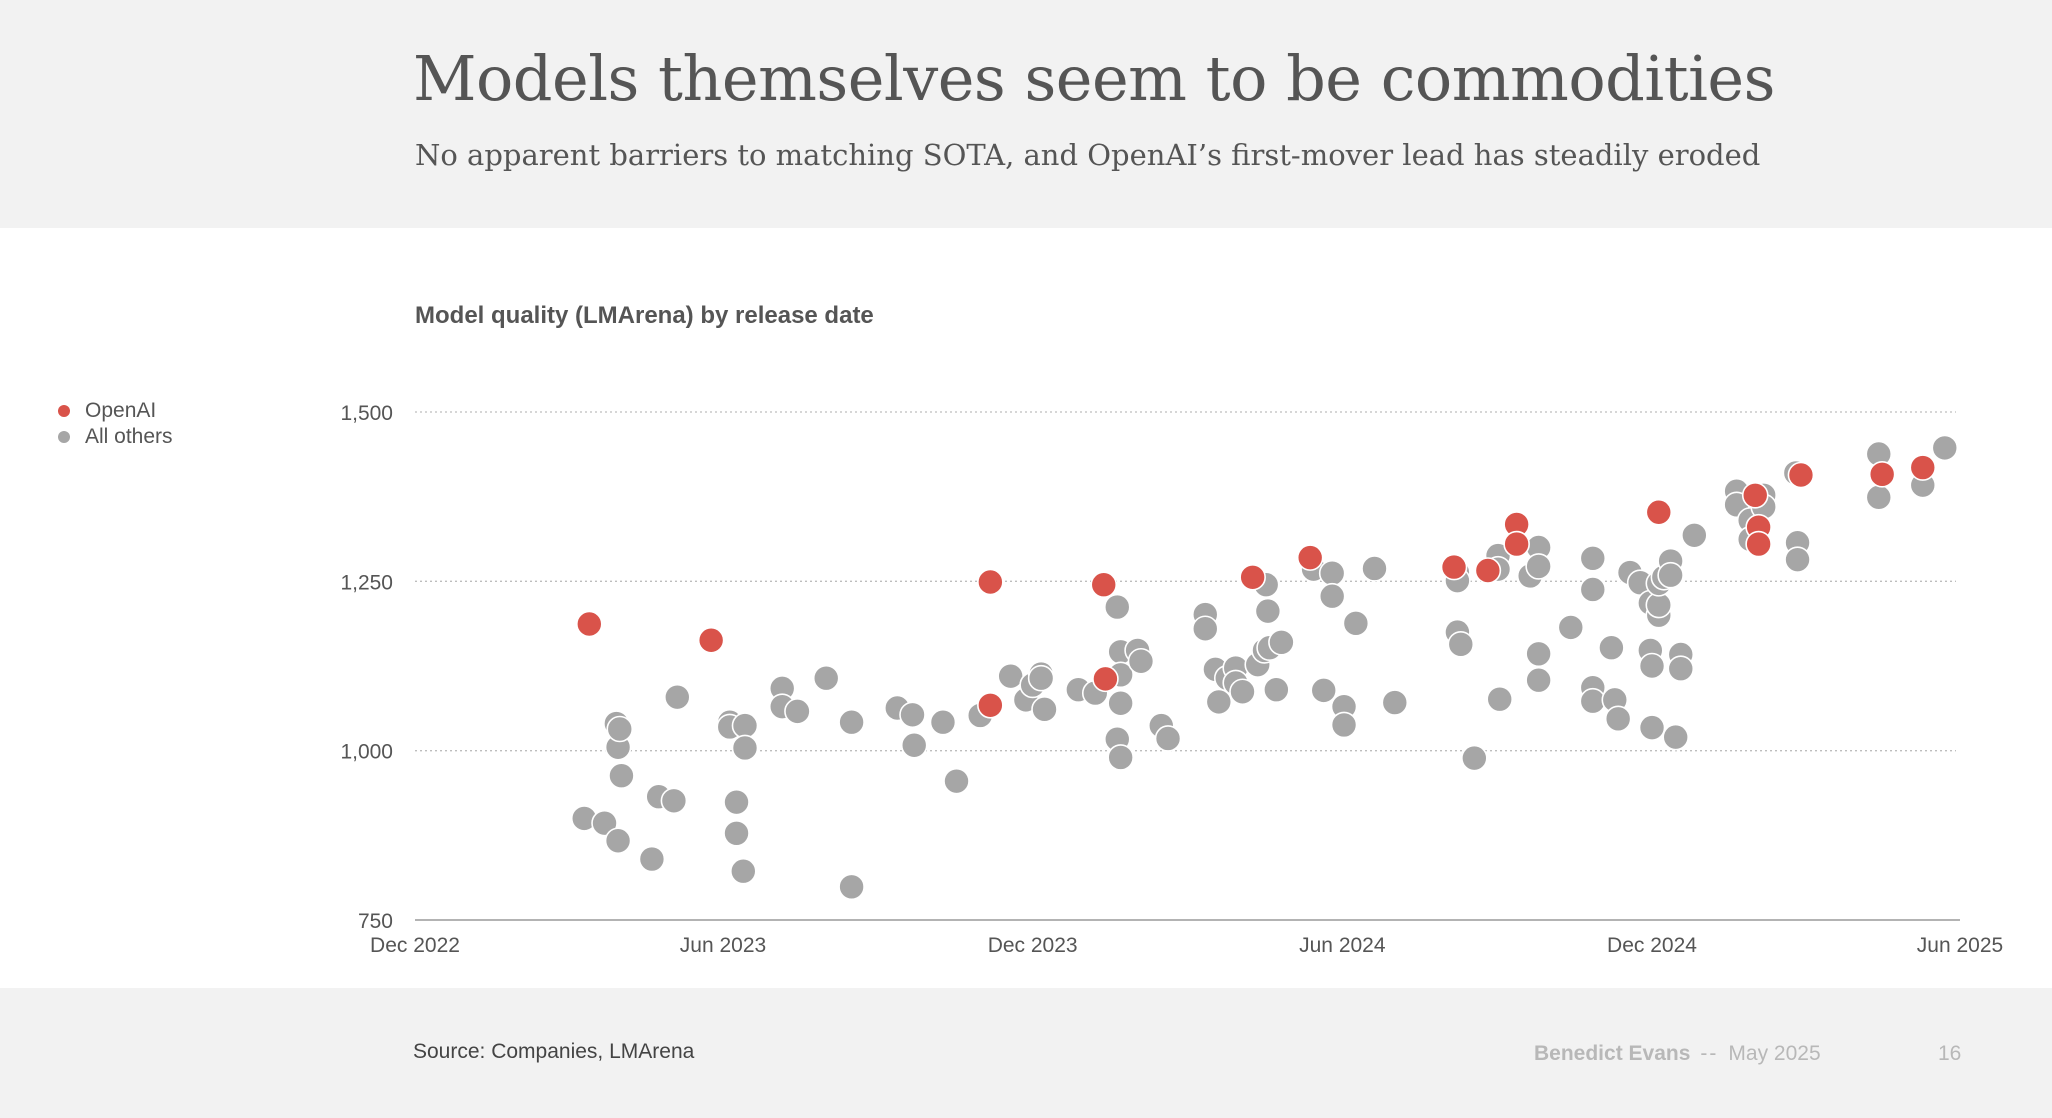 The height and width of the screenshot is (1118, 2052). Describe the element at coordinates (1960, 945) in the screenshot. I see `x-tick-label: Jun 2025` at that location.